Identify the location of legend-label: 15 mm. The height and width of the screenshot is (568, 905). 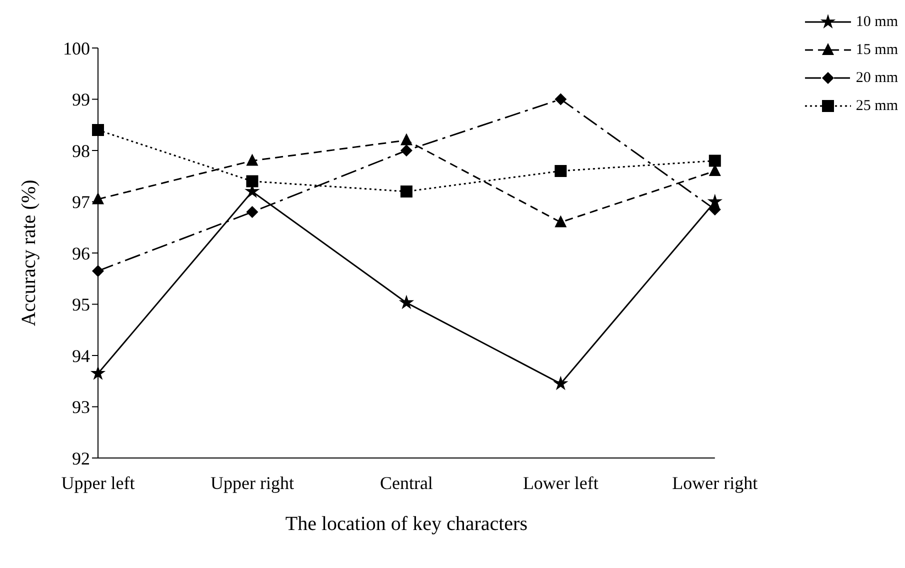
(877, 50).